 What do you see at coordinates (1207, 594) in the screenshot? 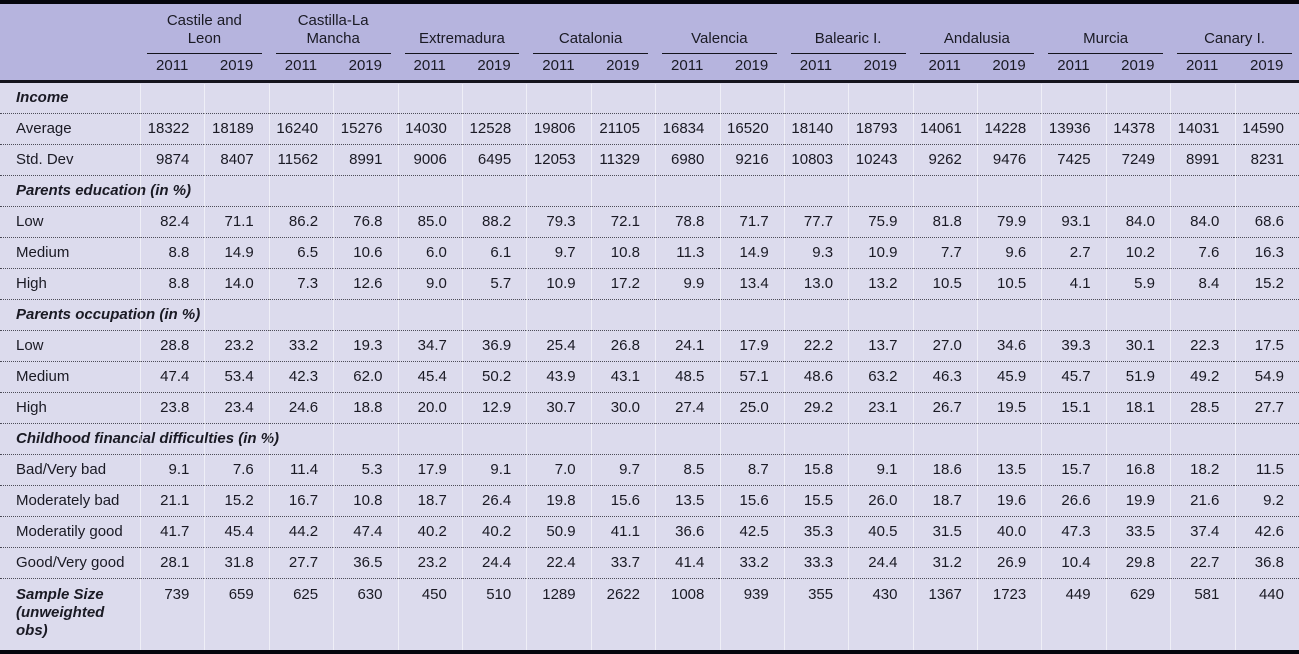
I see `data-cell: 581` at bounding box center [1207, 594].